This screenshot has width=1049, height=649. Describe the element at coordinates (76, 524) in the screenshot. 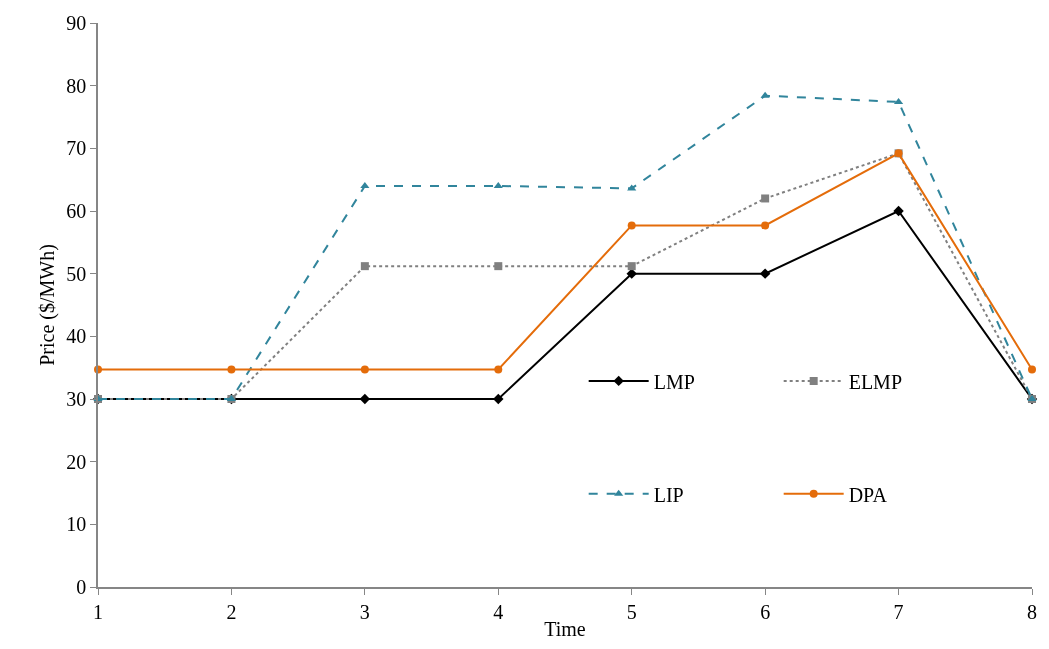

I see `y-tick-label: 10` at that location.